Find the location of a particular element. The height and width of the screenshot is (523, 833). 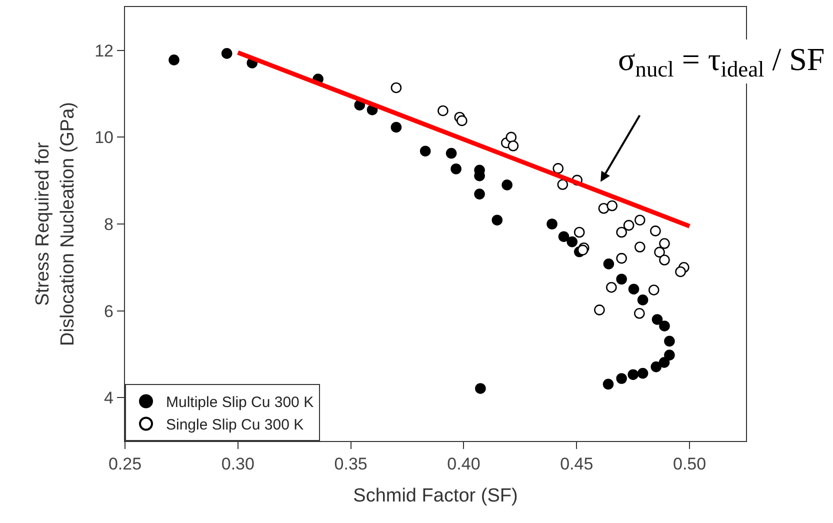

y-tick-label: 6 is located at coordinates (109, 311).